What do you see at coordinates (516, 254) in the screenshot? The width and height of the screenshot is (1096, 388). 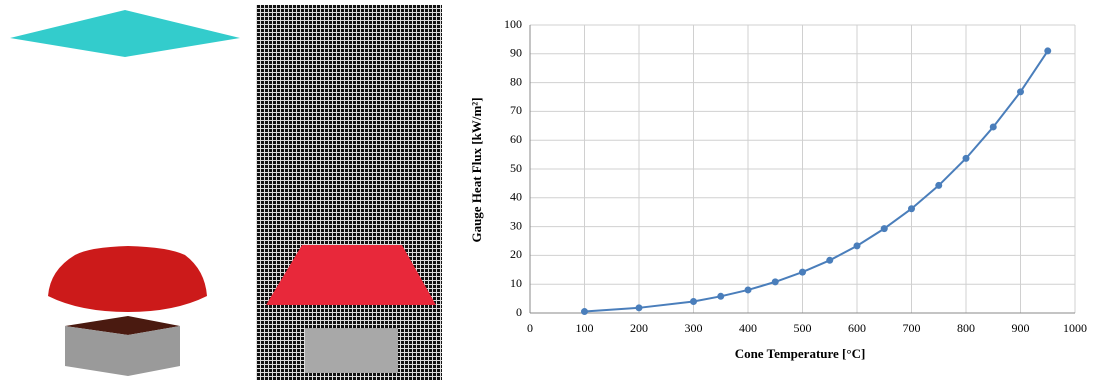 I see `y-tick-label: 20` at bounding box center [516, 254].